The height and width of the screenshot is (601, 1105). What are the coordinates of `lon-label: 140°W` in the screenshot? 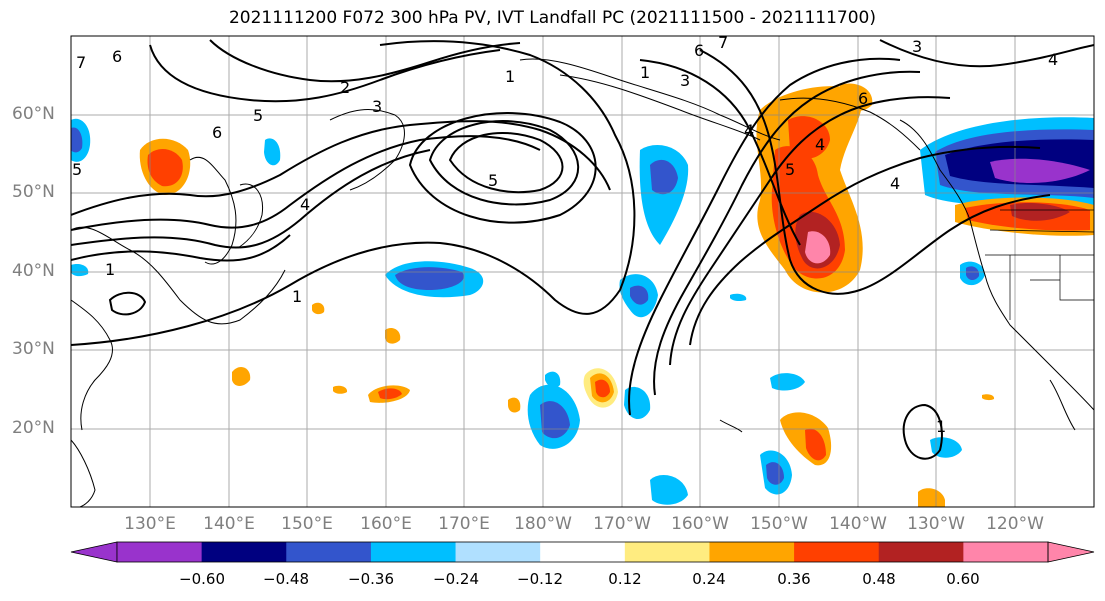 It's located at (858, 524).